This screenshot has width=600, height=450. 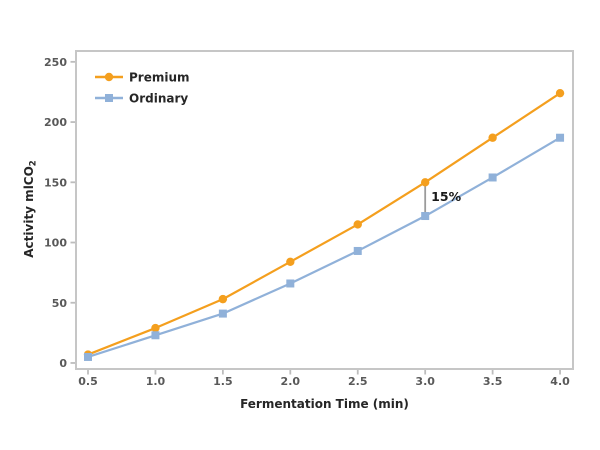 What do you see at coordinates (30, 209) in the screenshot?
I see `y-axis-label: Activity mlCO2` at bounding box center [30, 209].